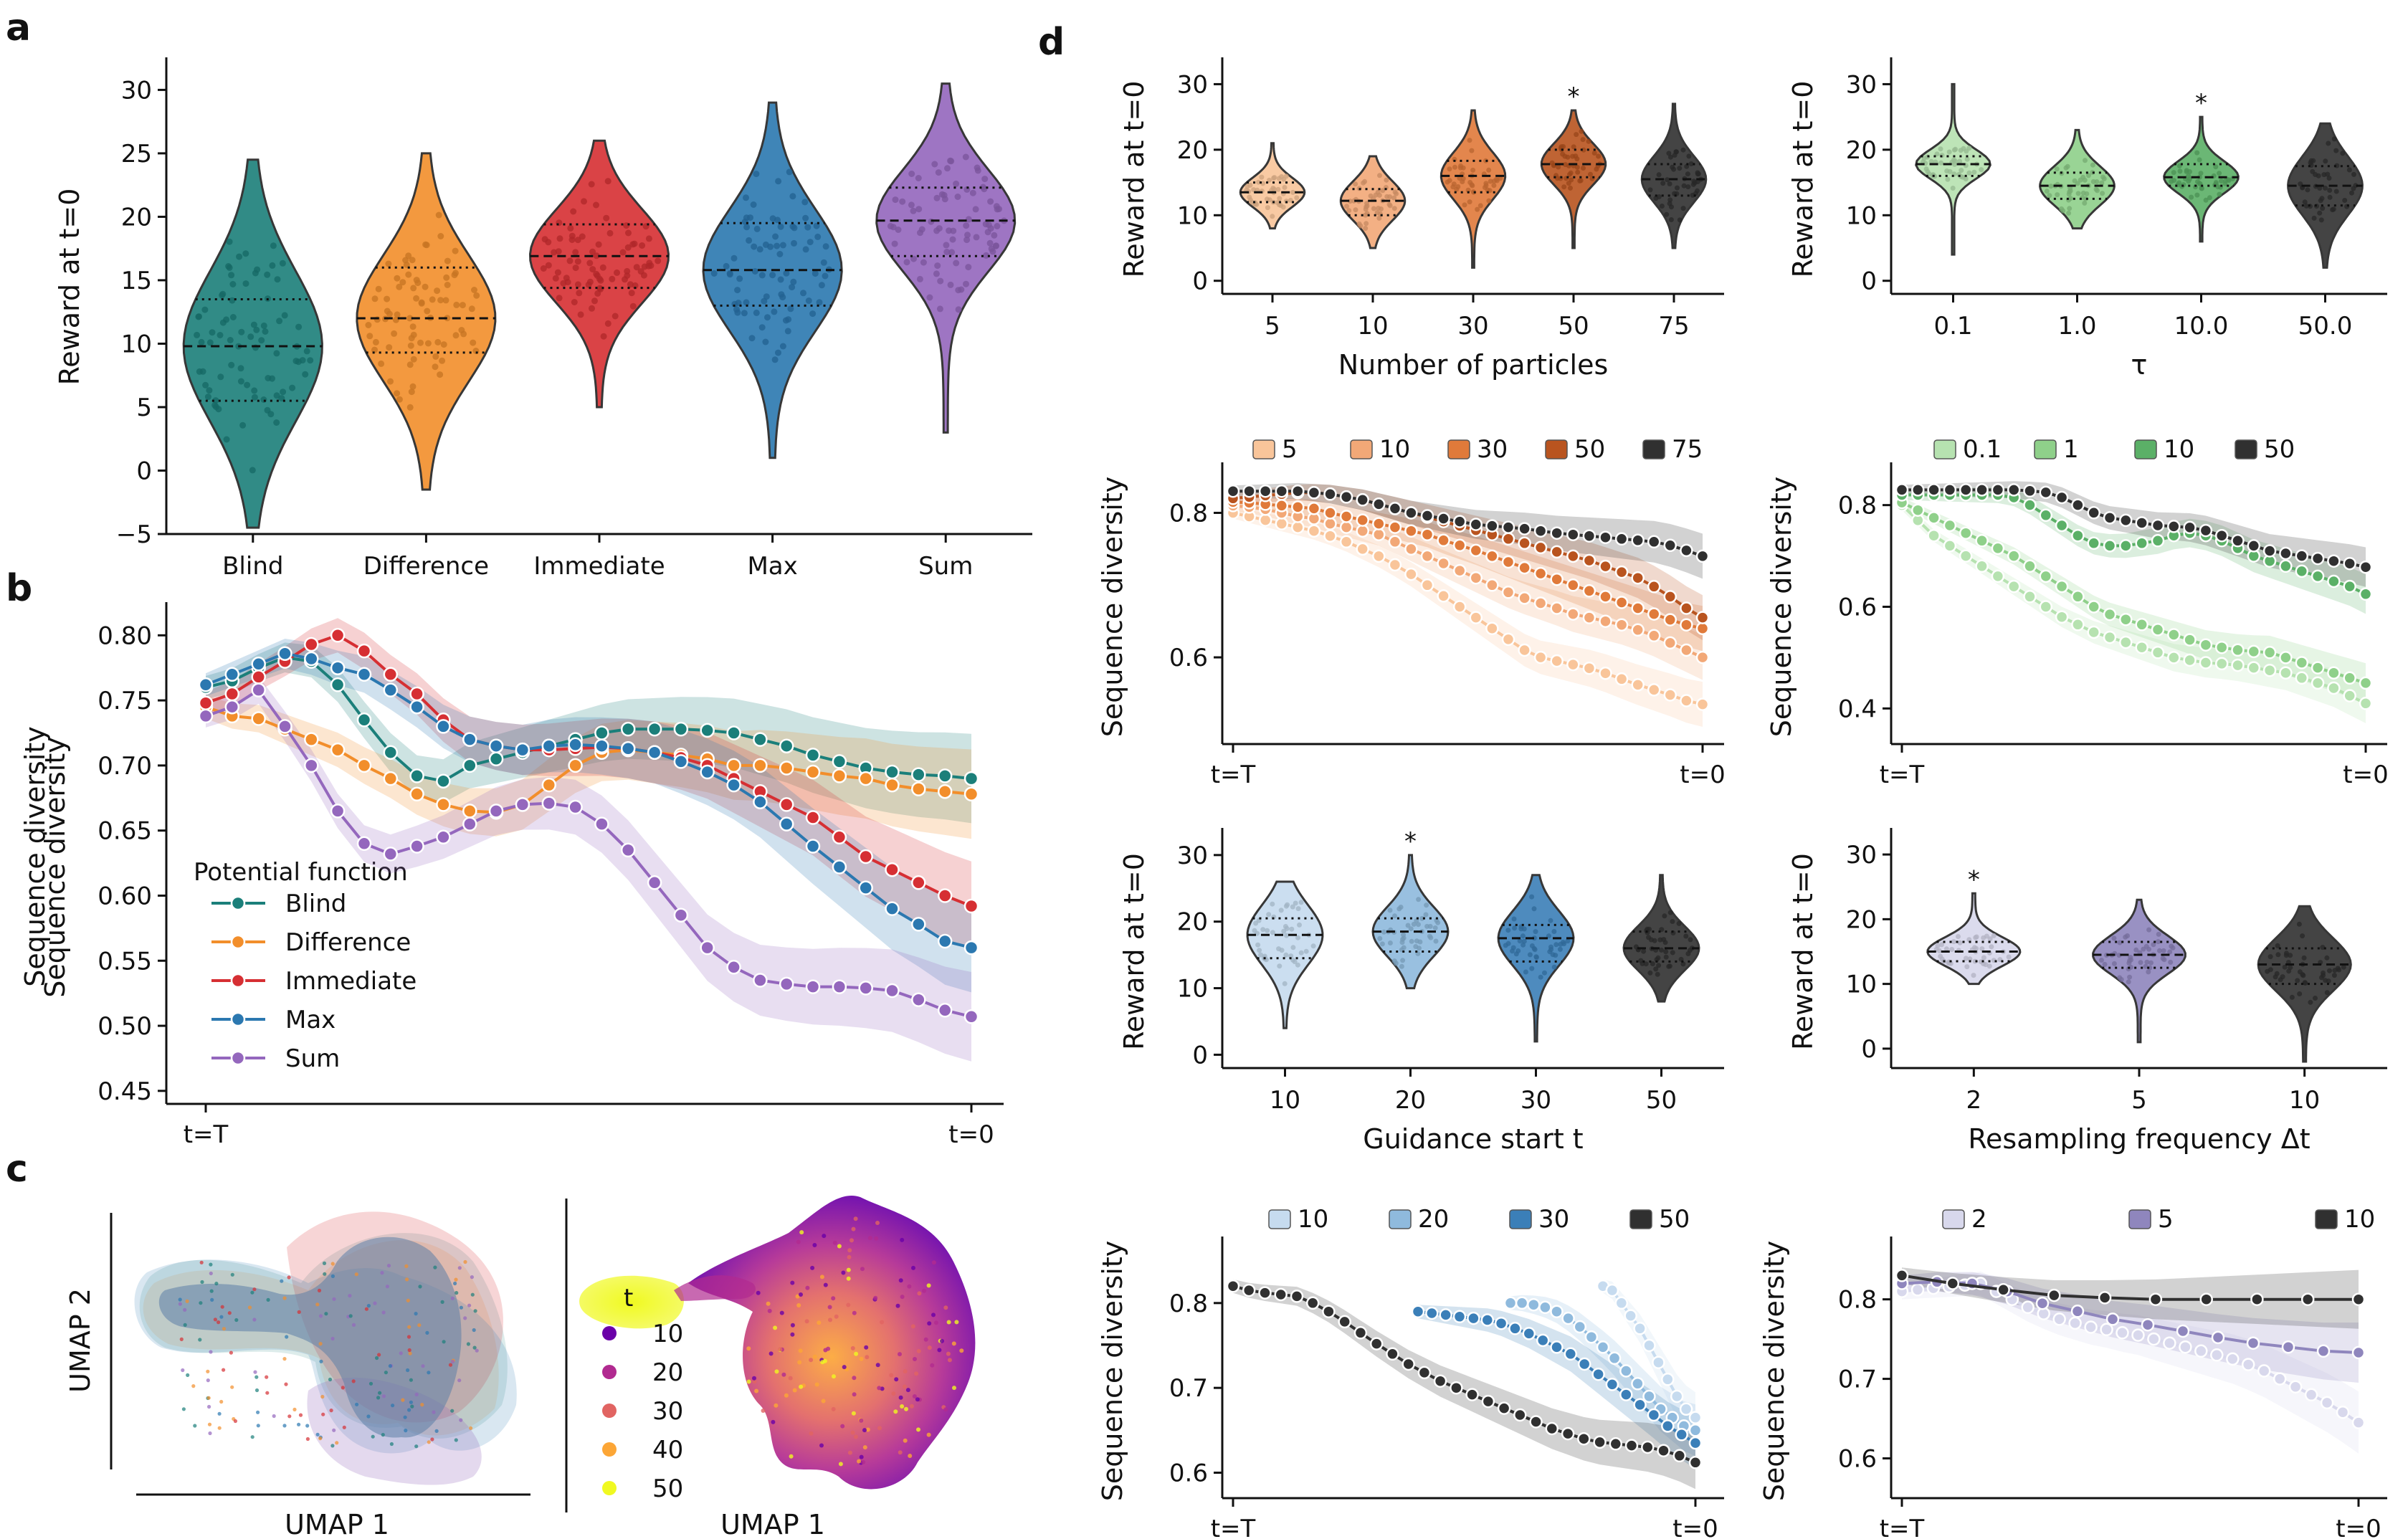  Describe the element at coordinates (1673, 326) in the screenshot. I see `chart-d-particles-reward-xtick-75: 75` at that location.